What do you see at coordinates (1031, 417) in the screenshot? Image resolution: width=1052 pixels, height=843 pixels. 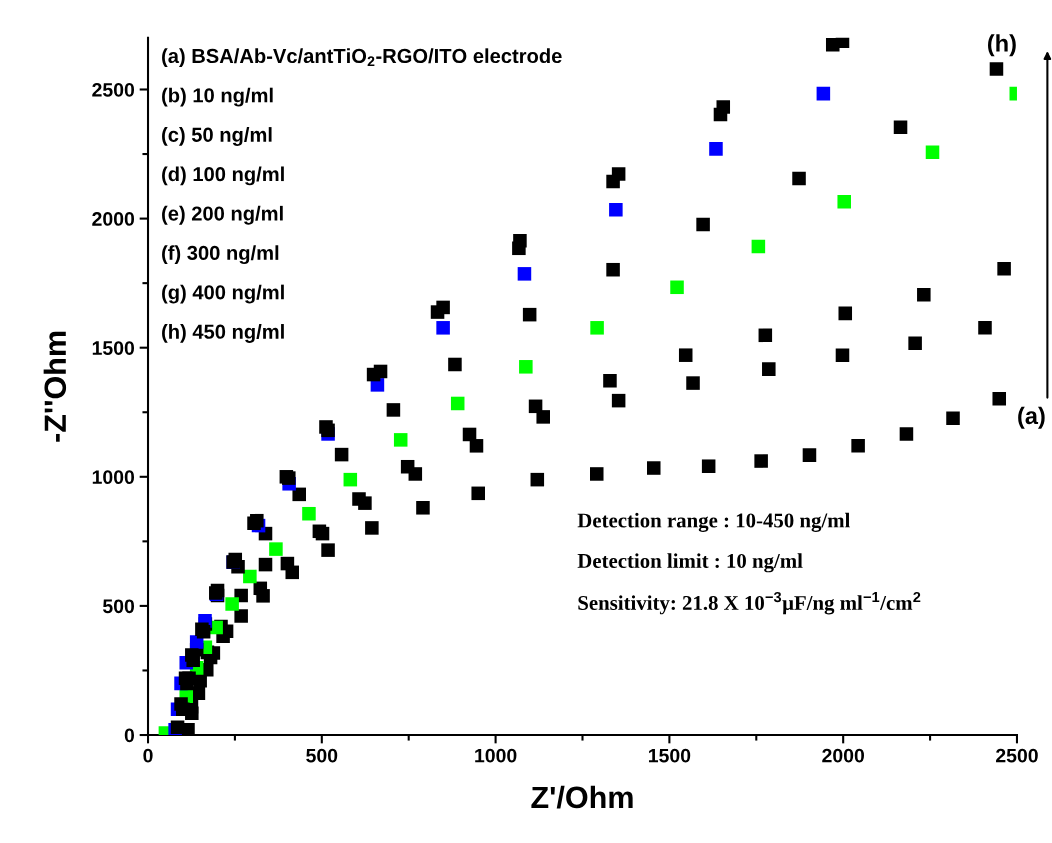 I see `text: (a)` at bounding box center [1031, 417].